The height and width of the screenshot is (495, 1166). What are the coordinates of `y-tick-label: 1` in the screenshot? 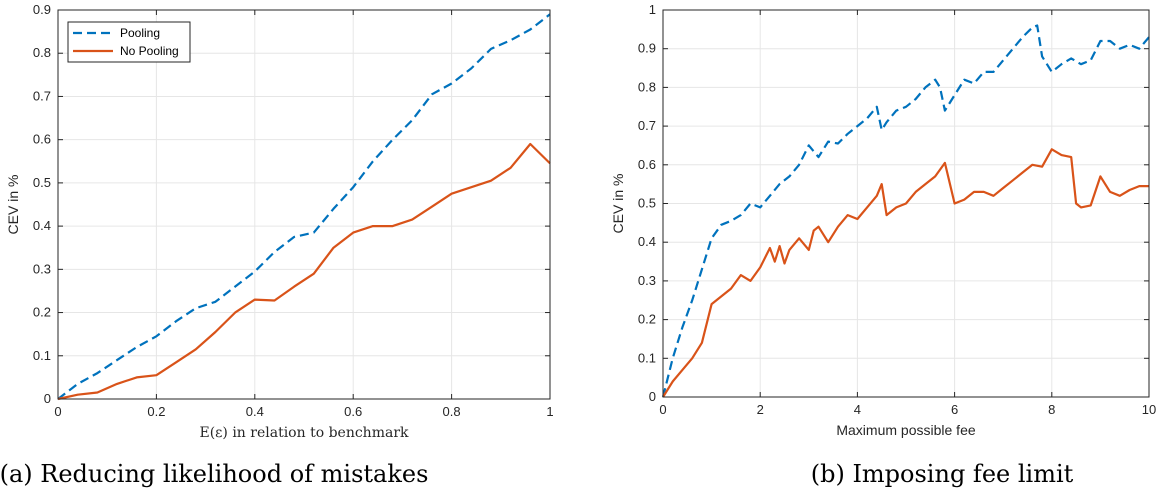 It's located at (652, 9).